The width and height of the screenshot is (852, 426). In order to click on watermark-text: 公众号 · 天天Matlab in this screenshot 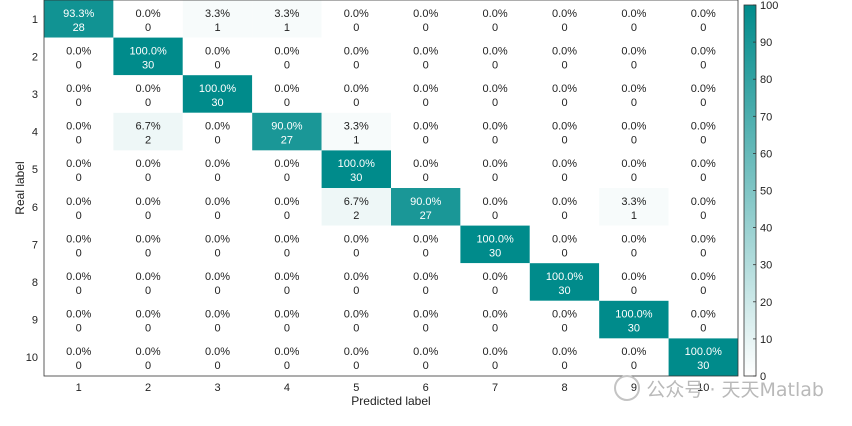, I will do `click(735, 390)`.